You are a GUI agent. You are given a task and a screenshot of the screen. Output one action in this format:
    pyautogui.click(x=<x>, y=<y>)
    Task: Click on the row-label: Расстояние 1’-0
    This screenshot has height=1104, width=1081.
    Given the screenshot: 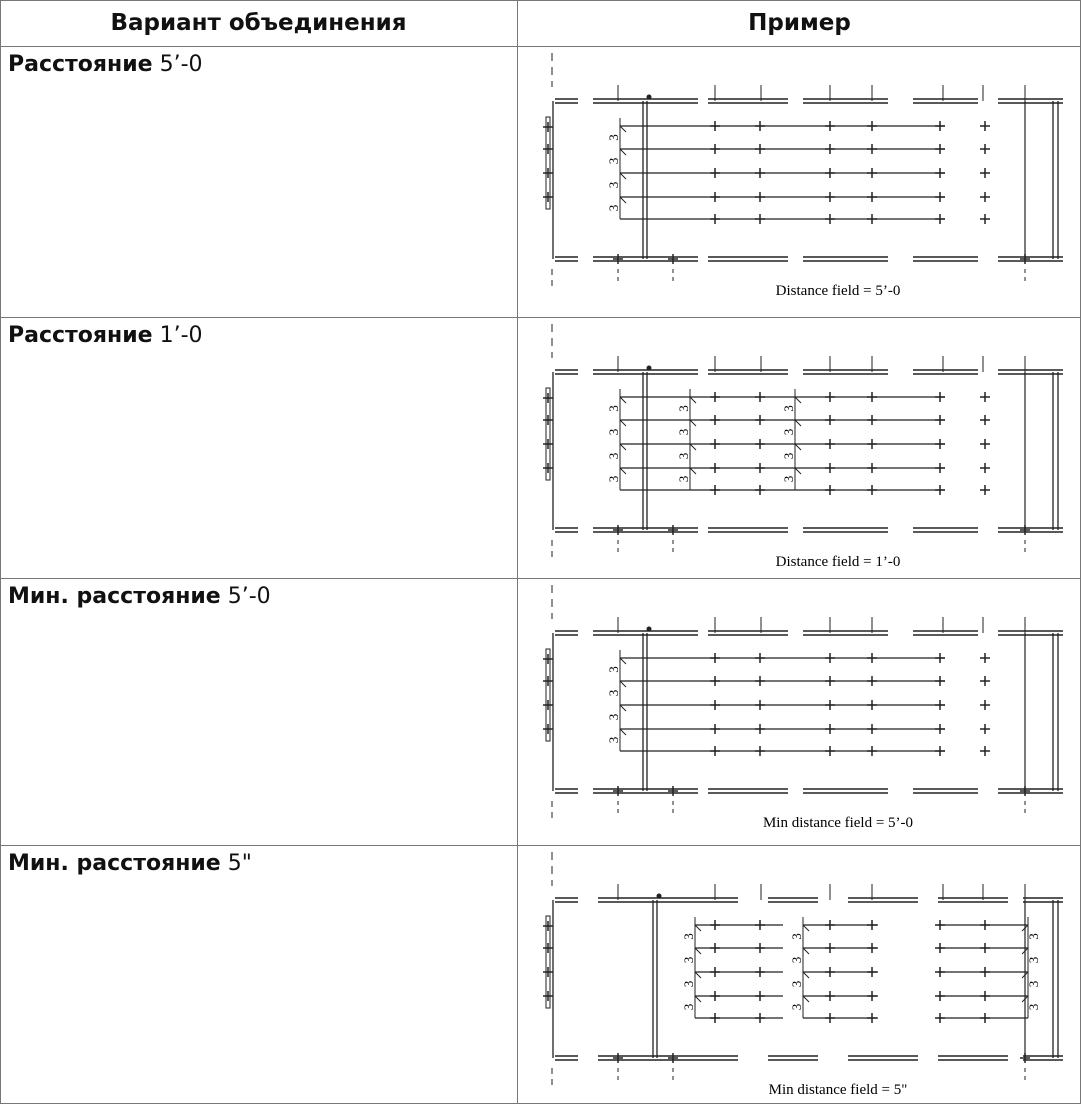 What is the action you would take?
    pyautogui.click(x=105, y=335)
    